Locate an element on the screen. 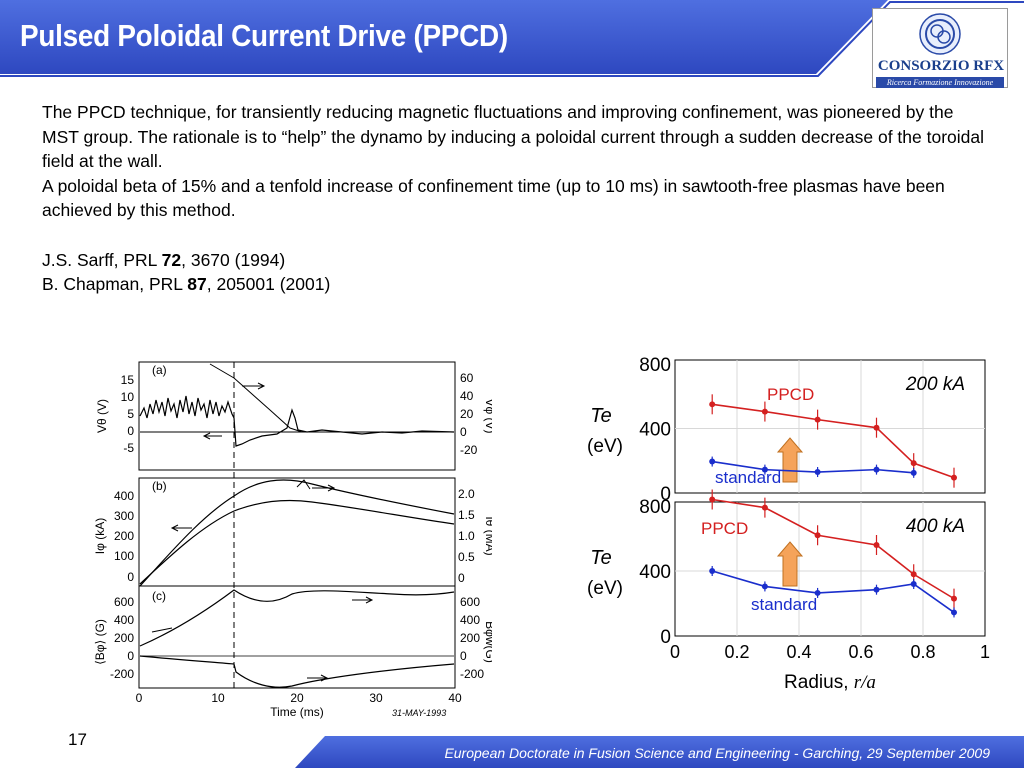 The height and width of the screenshot is (768, 1024). logo-name: CONSORZIO RFX is located at coordinates (941, 66).